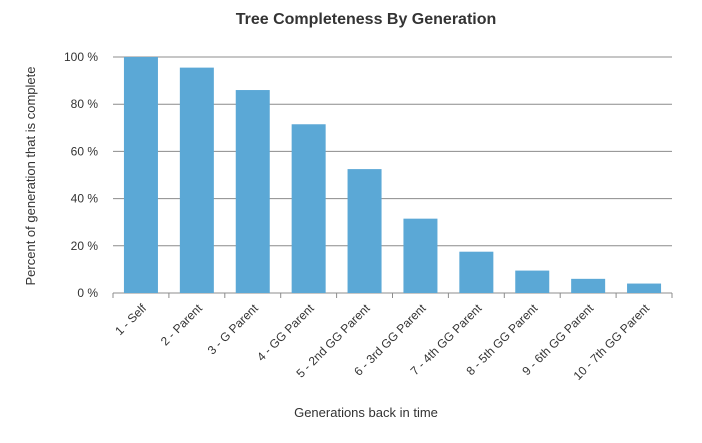 The image size is (702, 443). Describe the element at coordinates (366, 19) in the screenshot. I see `chart-title: Tree Completeness By Generation` at that location.